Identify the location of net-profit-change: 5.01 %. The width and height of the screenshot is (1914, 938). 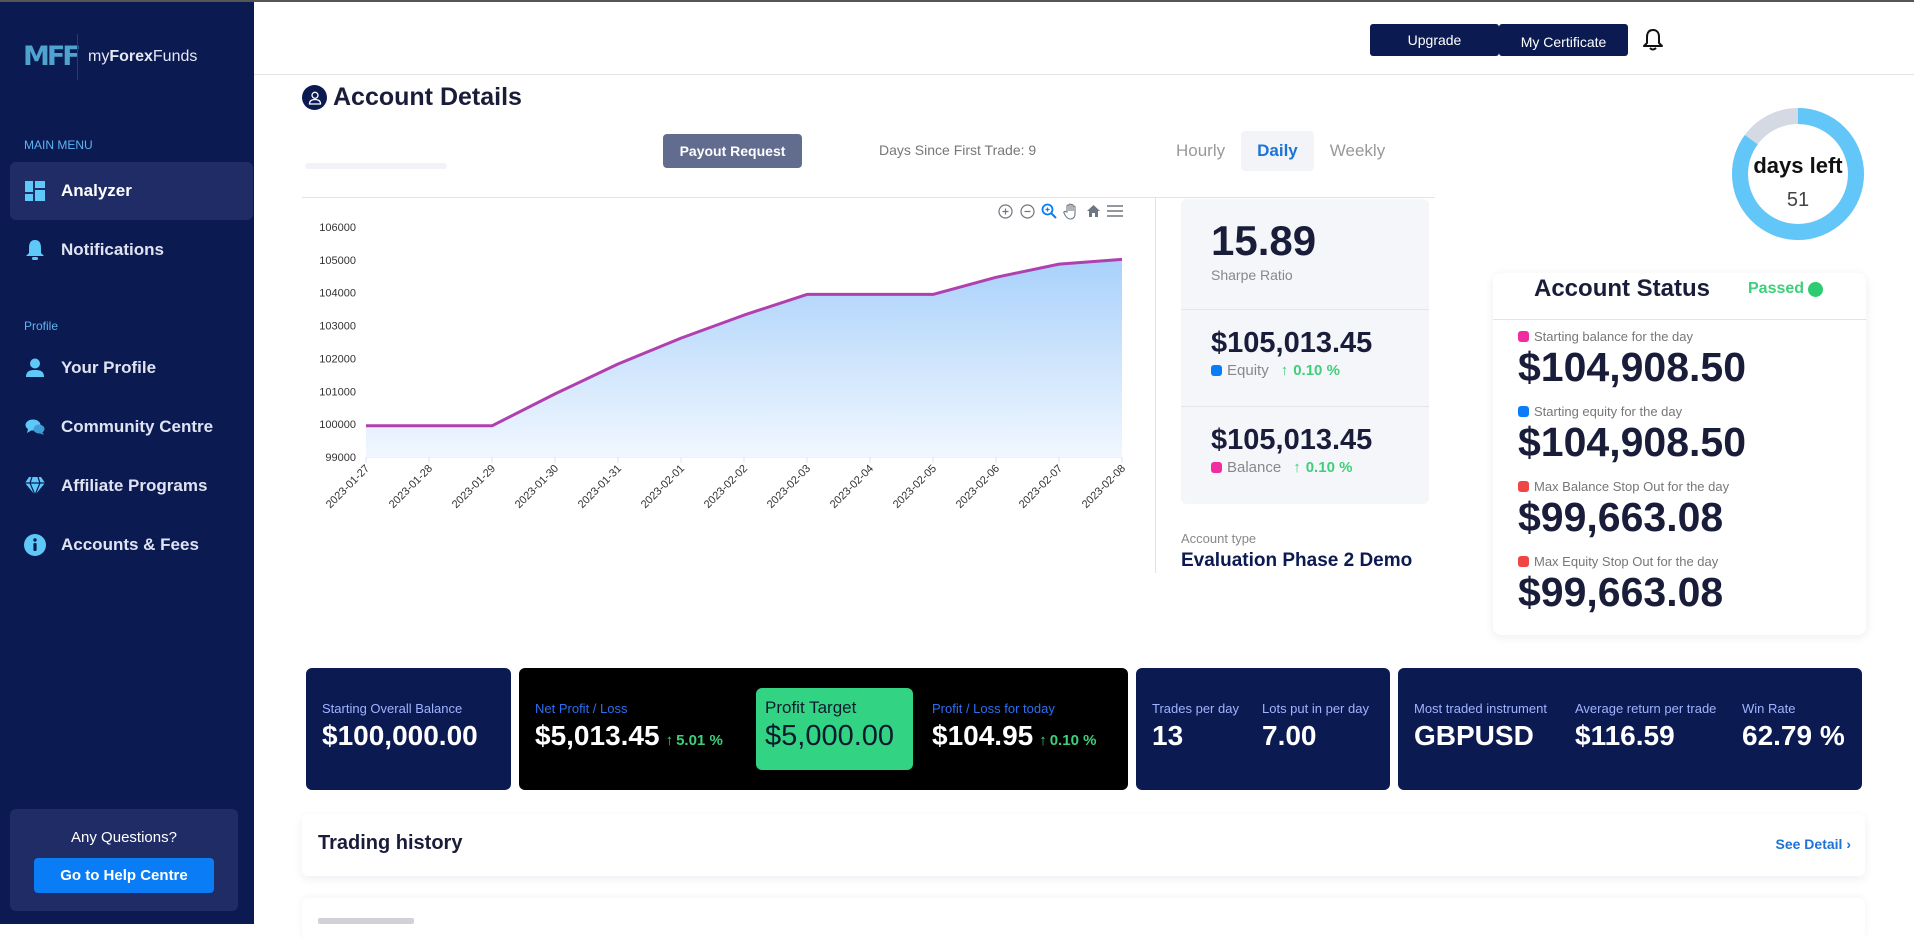
(699, 740).